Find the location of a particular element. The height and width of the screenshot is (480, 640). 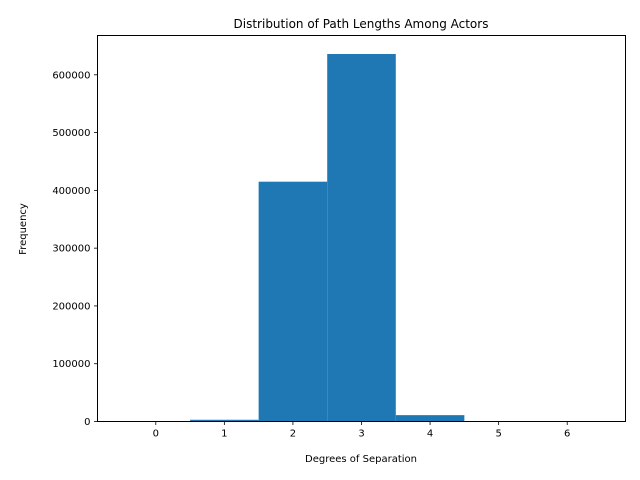

y-tick-label: 500000 is located at coordinates (71, 133).